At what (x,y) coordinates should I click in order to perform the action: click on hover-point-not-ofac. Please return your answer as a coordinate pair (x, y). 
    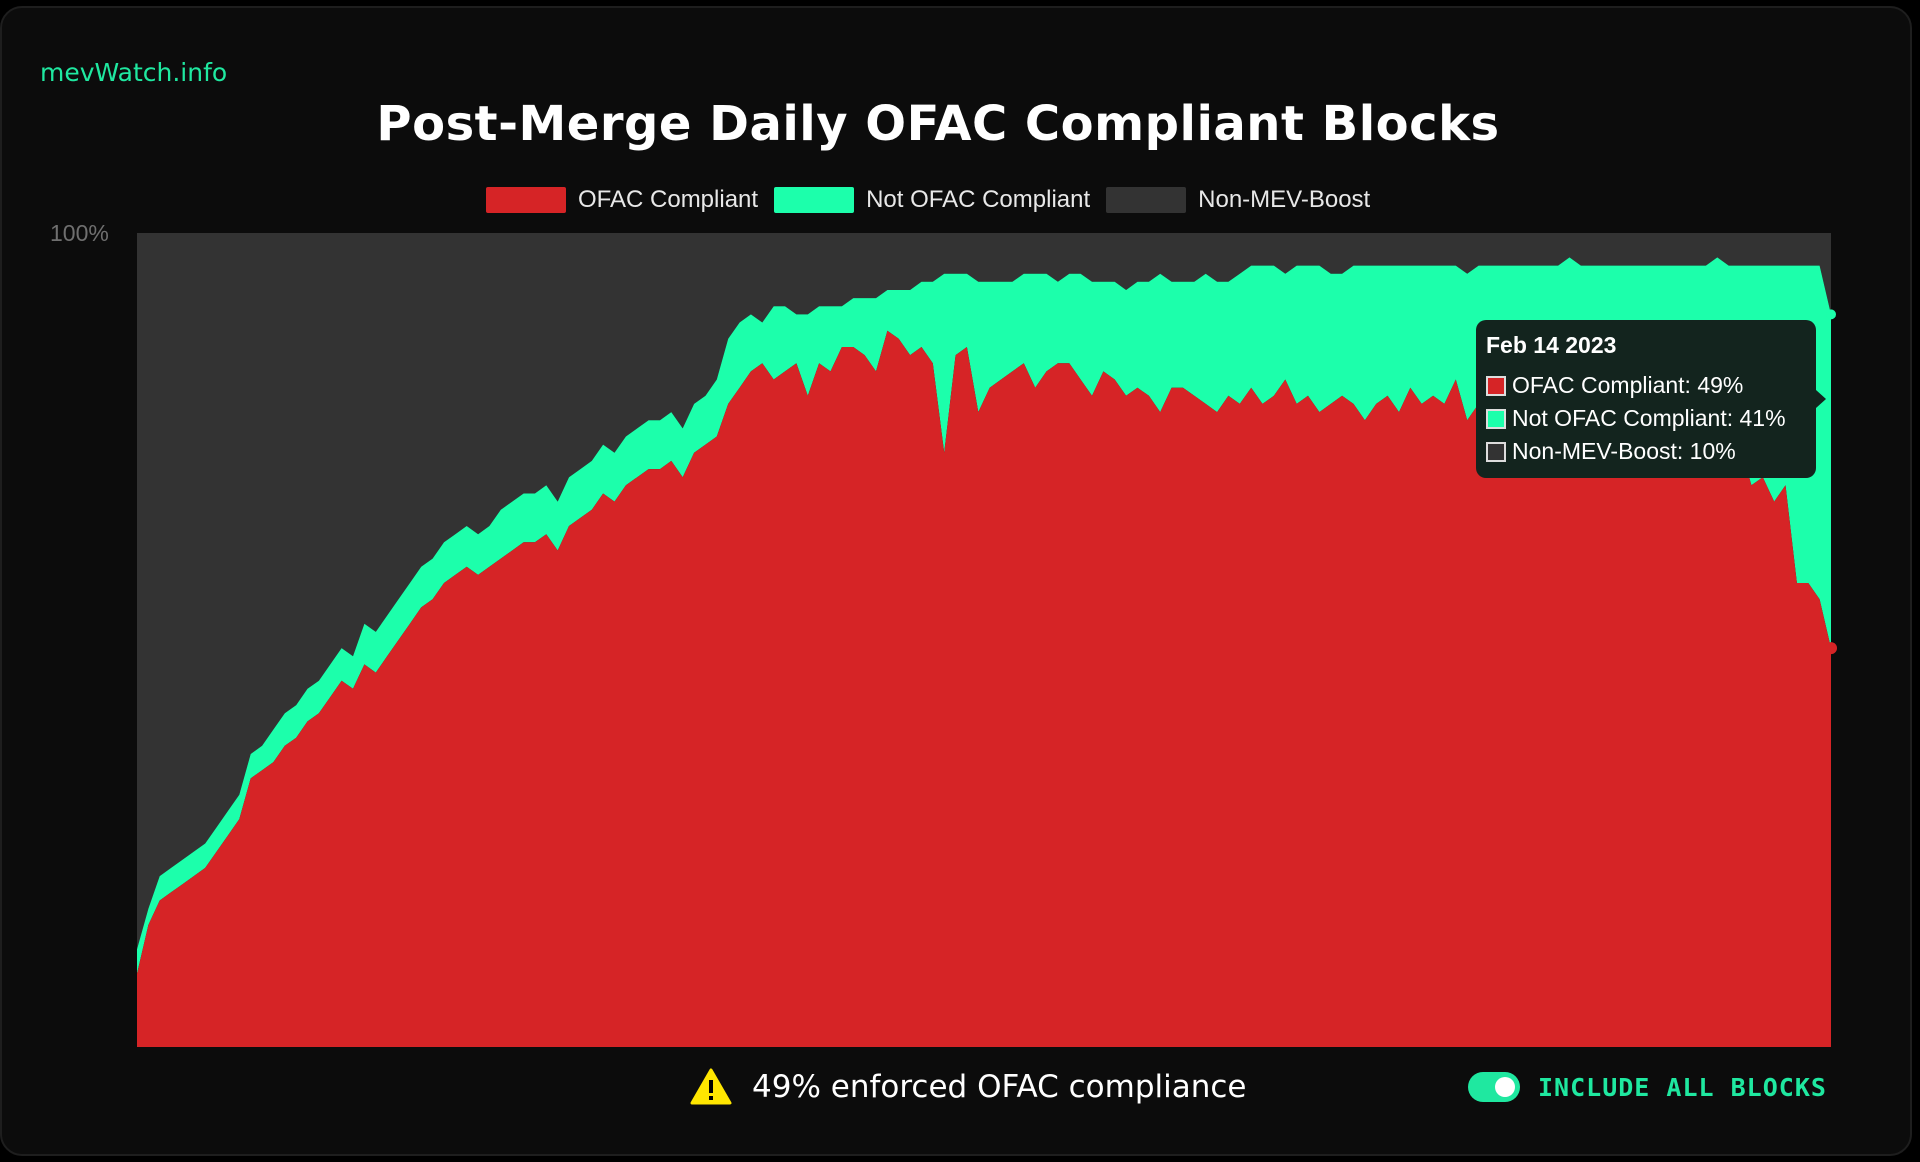
    Looking at the image, I should click on (1831, 314).